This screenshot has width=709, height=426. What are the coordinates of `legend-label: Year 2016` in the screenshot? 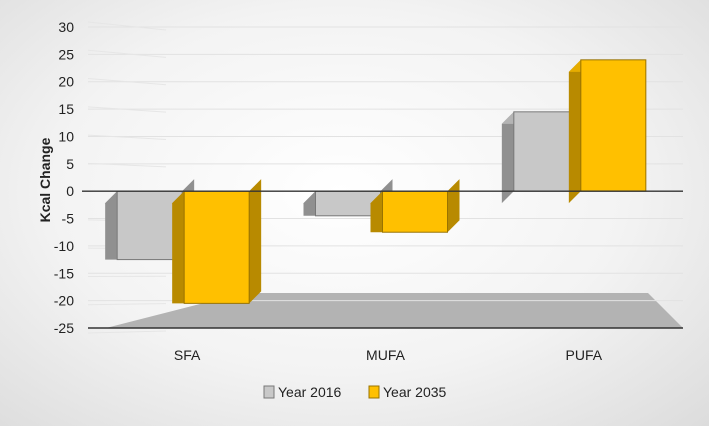 It's located at (310, 392).